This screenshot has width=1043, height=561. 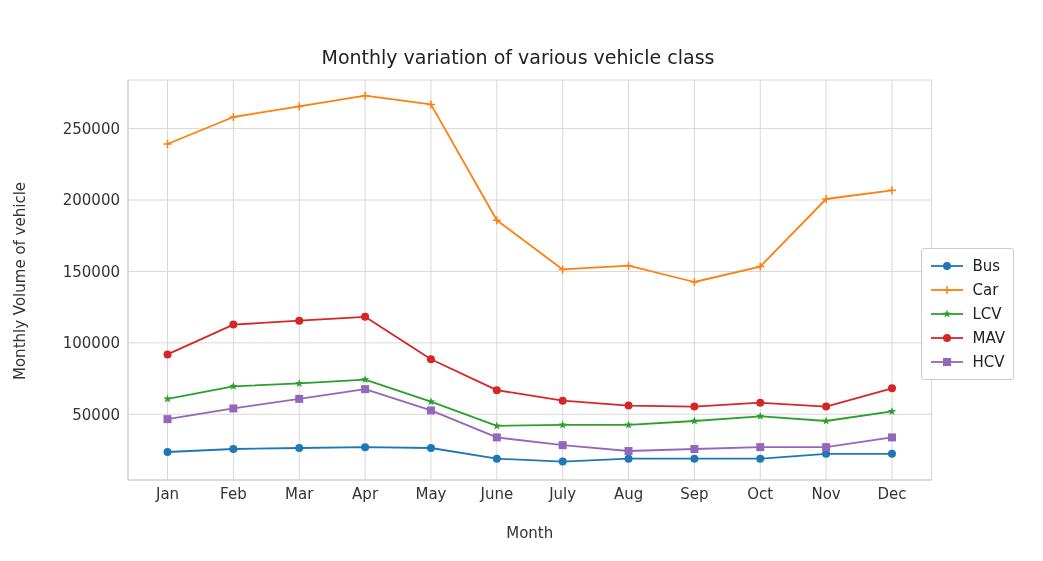 What do you see at coordinates (530, 533) in the screenshot?
I see `x-axis-title: Month` at bounding box center [530, 533].